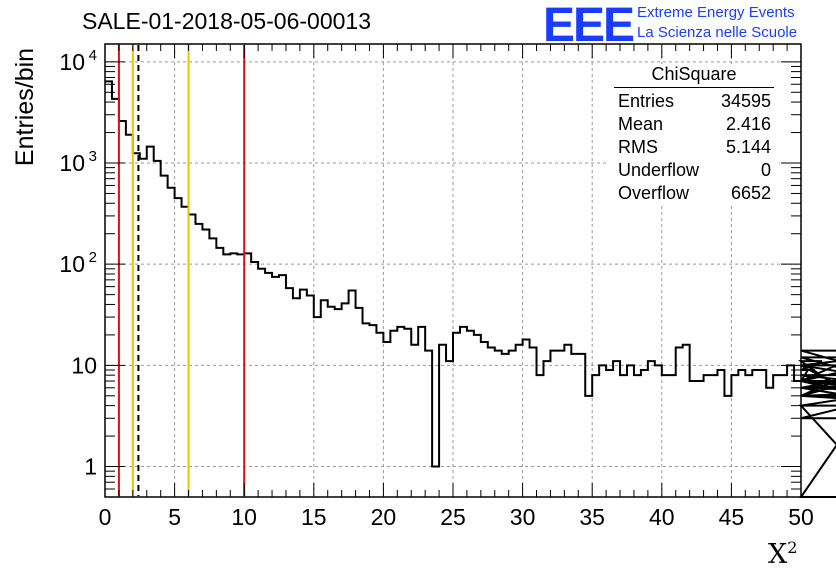 This screenshot has height=572, width=836. Describe the element at coordinates (226, 21) in the screenshot. I see `chart-title: SALE-01-2018-05-06-00013` at that location.